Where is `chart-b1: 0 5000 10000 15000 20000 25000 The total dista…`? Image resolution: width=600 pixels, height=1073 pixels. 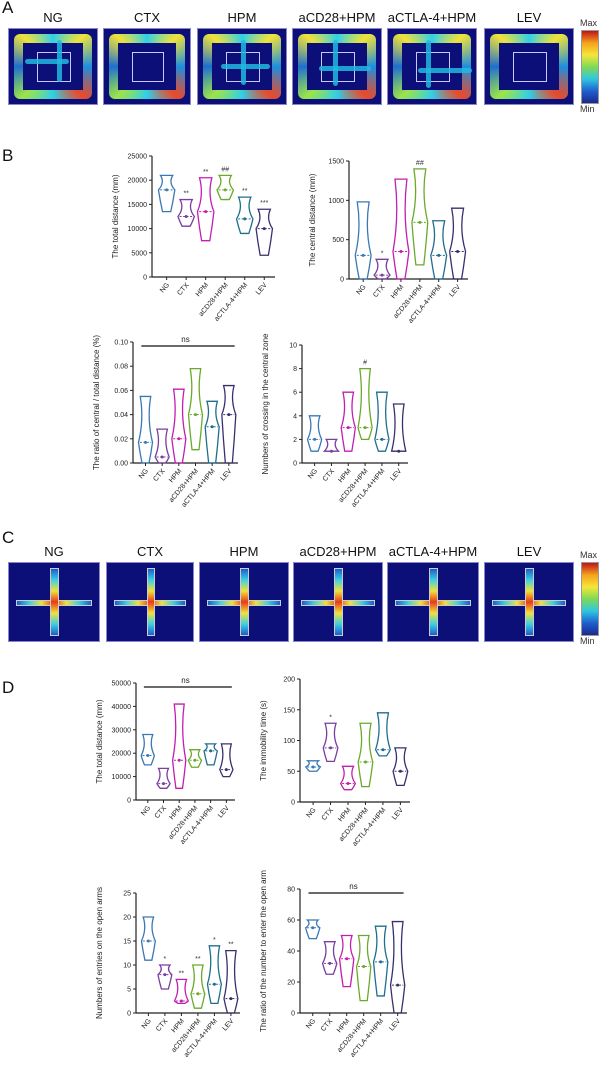
chart-b1: 0 5000 10000 15000 20000 25000 The total dista… is located at coordinates (193, 238).